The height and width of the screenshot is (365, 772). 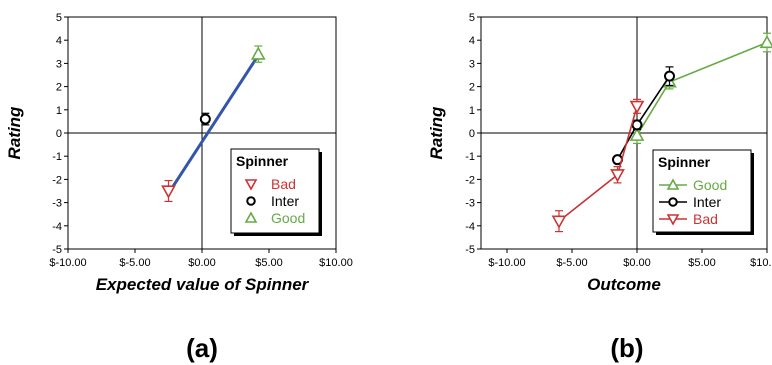 What do you see at coordinates (624, 284) in the screenshot?
I see `x-axis-label: Outcome` at bounding box center [624, 284].